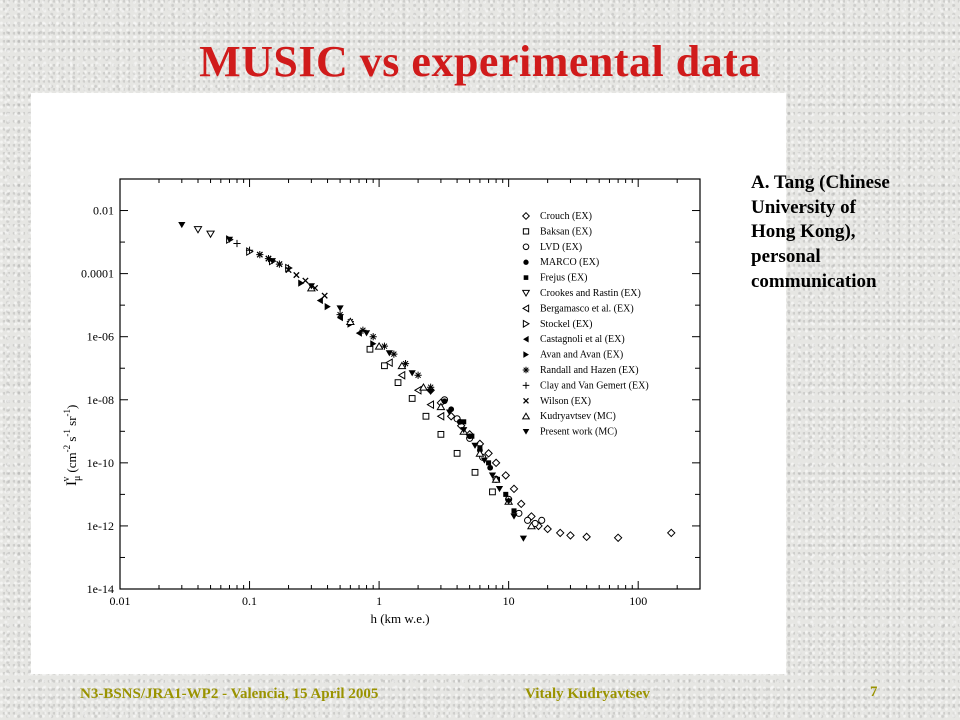  What do you see at coordinates (814, 281) in the screenshot?
I see `annotation-line: communication` at bounding box center [814, 281].